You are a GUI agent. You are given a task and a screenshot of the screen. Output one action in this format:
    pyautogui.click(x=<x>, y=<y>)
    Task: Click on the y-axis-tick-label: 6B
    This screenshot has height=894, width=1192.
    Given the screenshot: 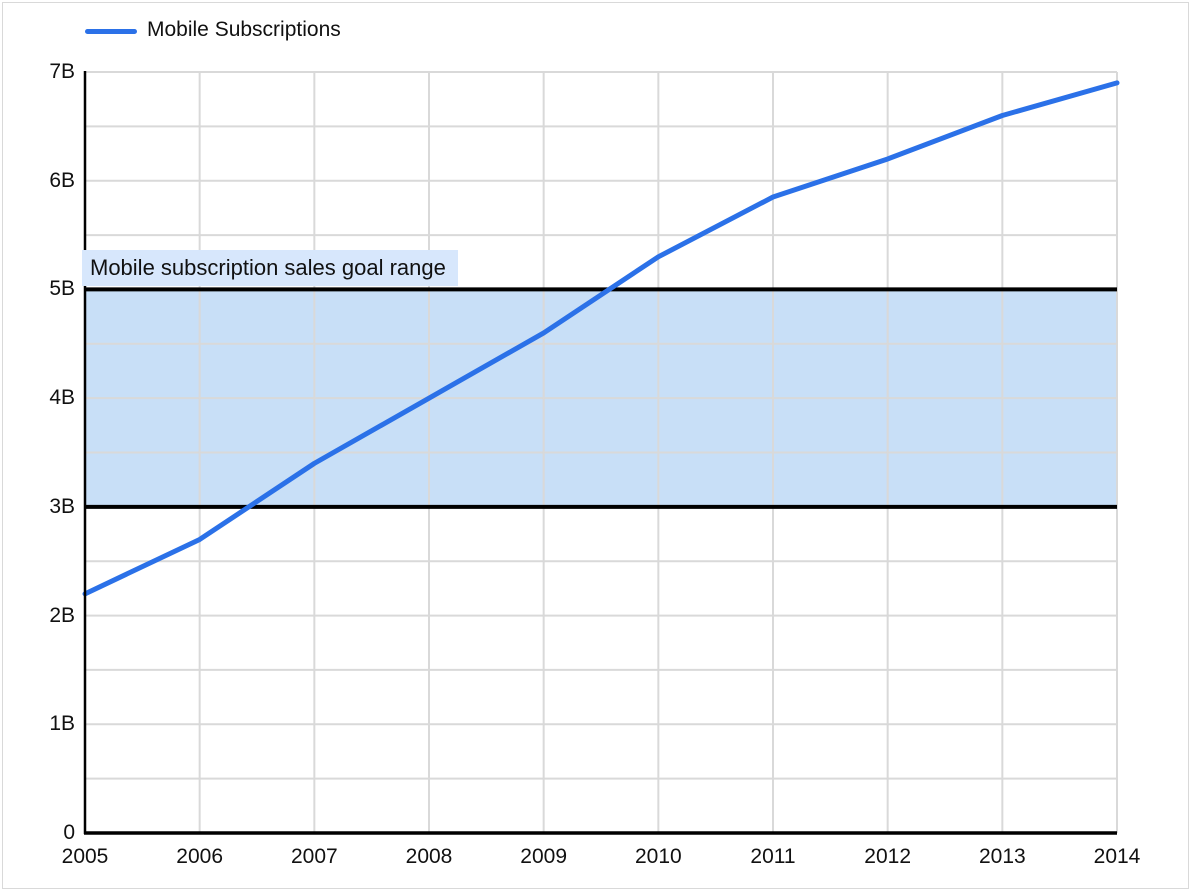 What is the action you would take?
    pyautogui.click(x=62, y=180)
    